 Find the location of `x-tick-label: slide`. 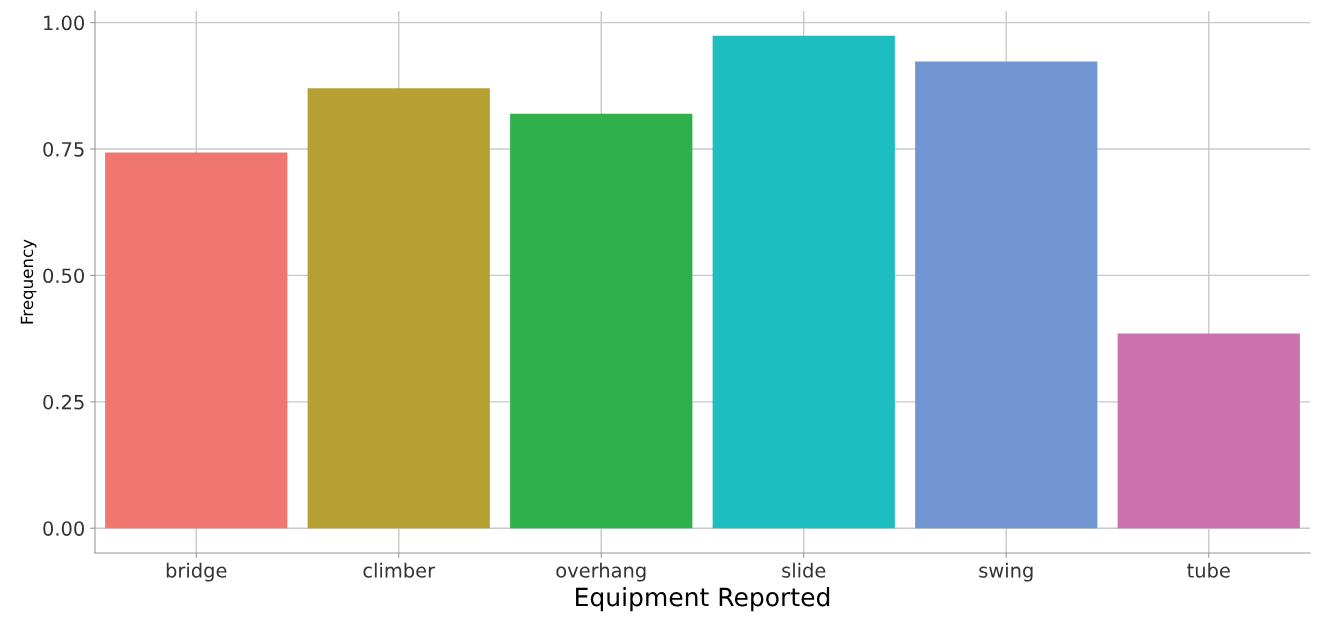

x-tick-label: slide is located at coordinates (804, 570).